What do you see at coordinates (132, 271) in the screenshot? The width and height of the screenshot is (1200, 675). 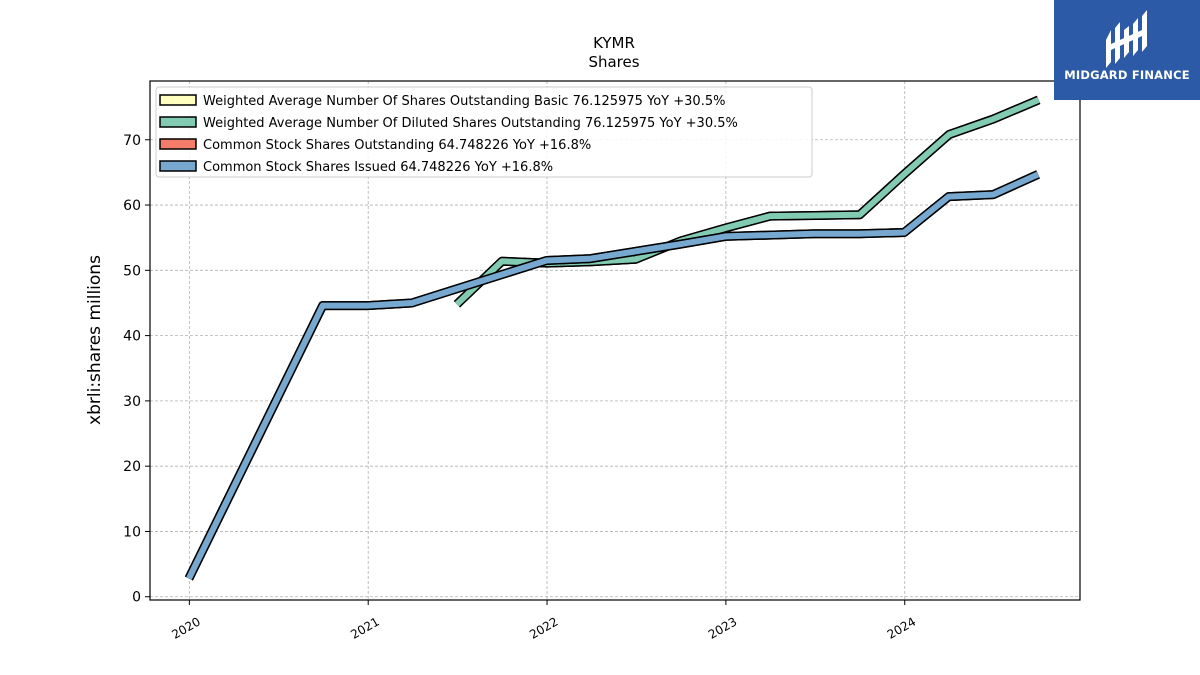 I see `y-tick-label: 50` at bounding box center [132, 271].